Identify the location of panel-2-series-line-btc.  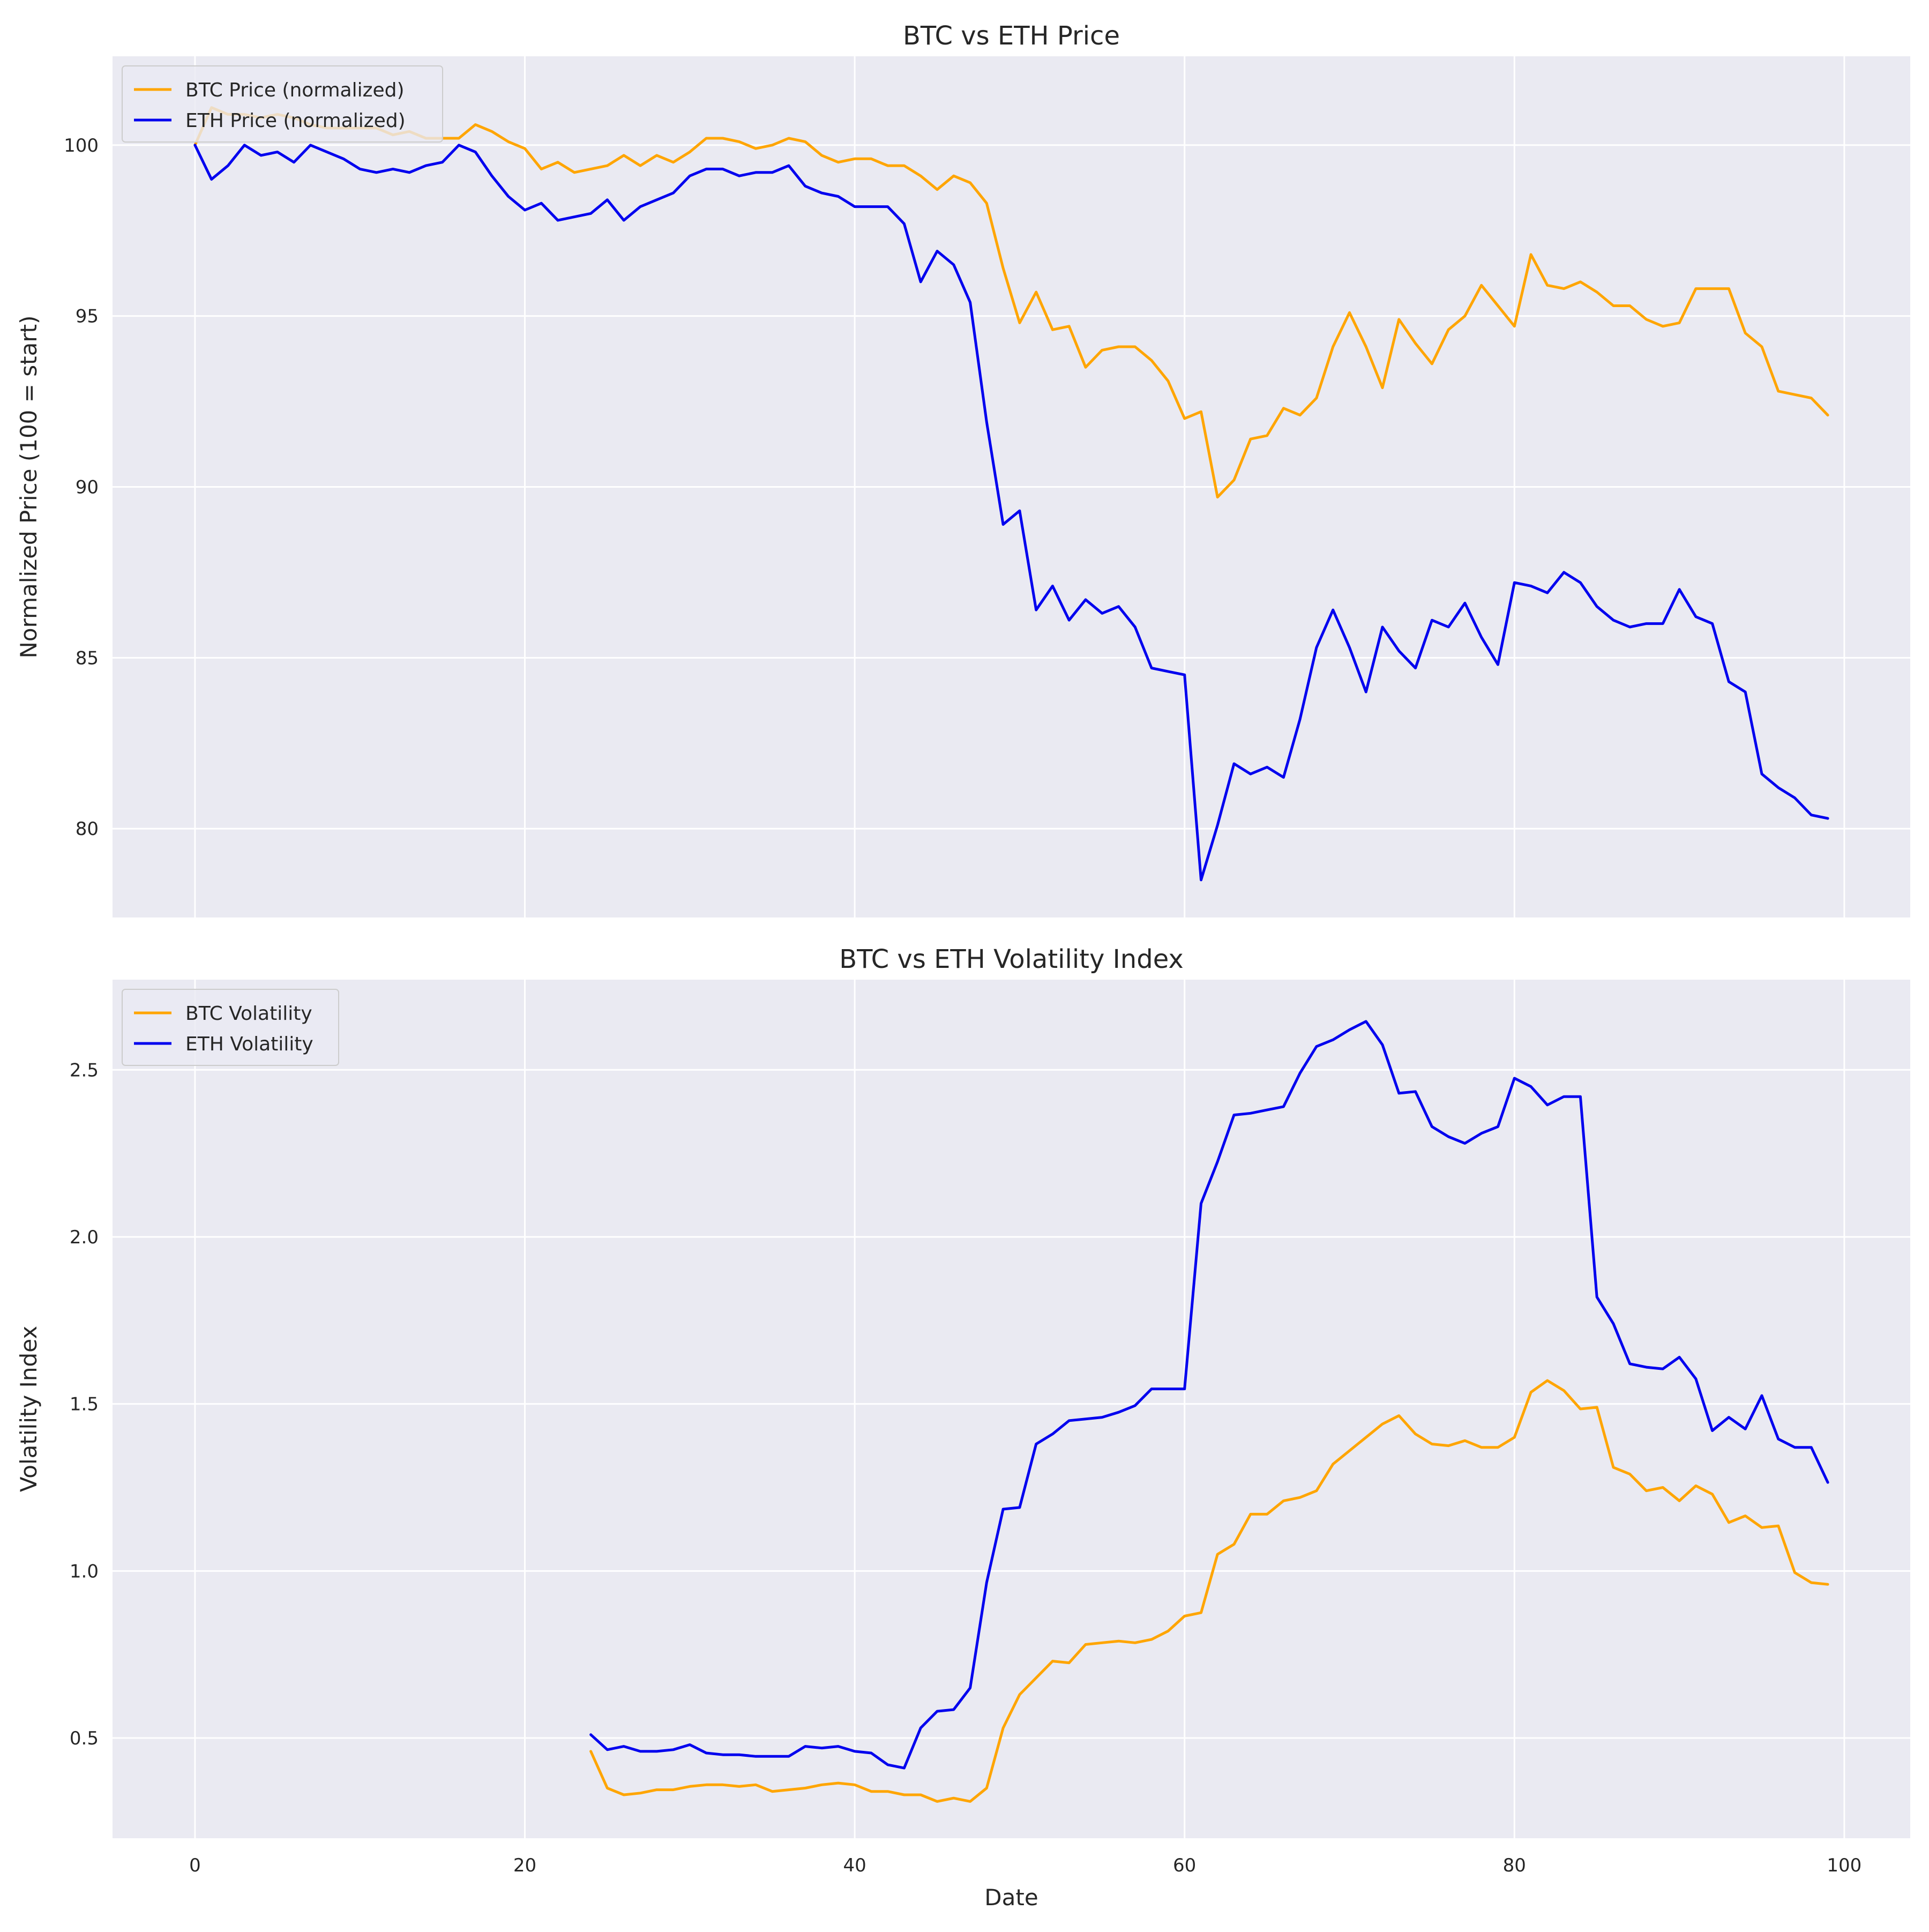
(1209, 1591).